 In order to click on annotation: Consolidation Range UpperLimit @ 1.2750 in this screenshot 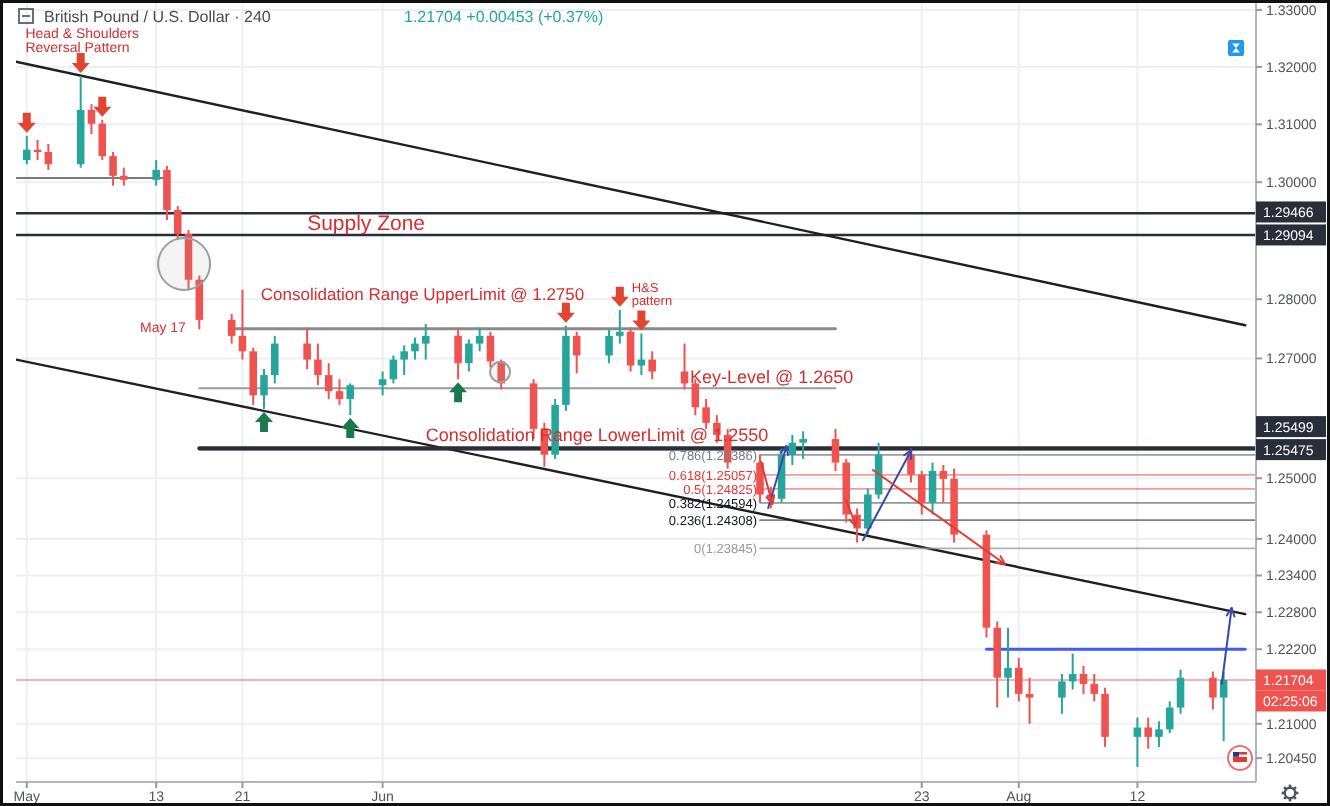, I will do `click(422, 294)`.